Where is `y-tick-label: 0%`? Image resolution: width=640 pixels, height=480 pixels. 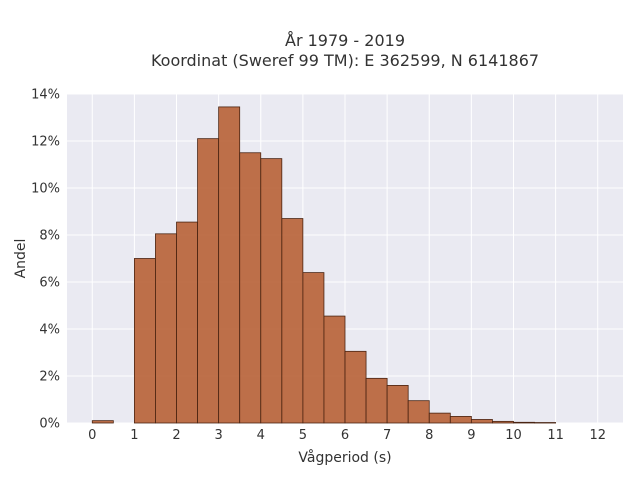
y-tick-label: 0% is located at coordinates (49, 424).